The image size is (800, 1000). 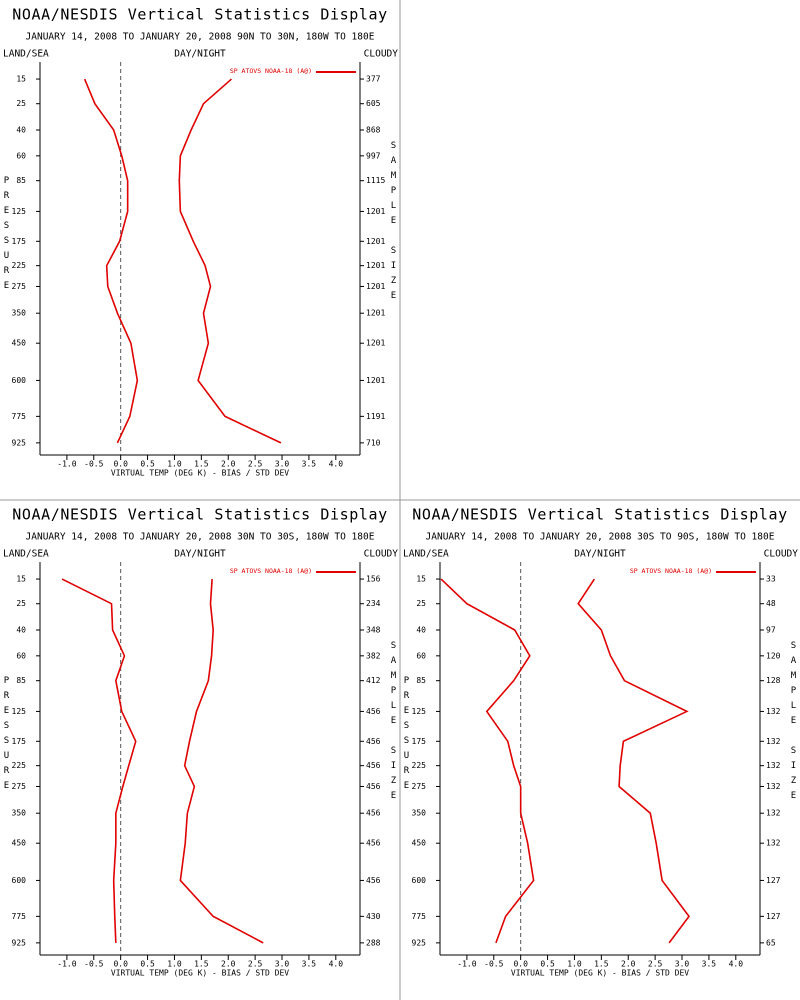 I want to click on sample-size: 997, so click(x=373, y=155).